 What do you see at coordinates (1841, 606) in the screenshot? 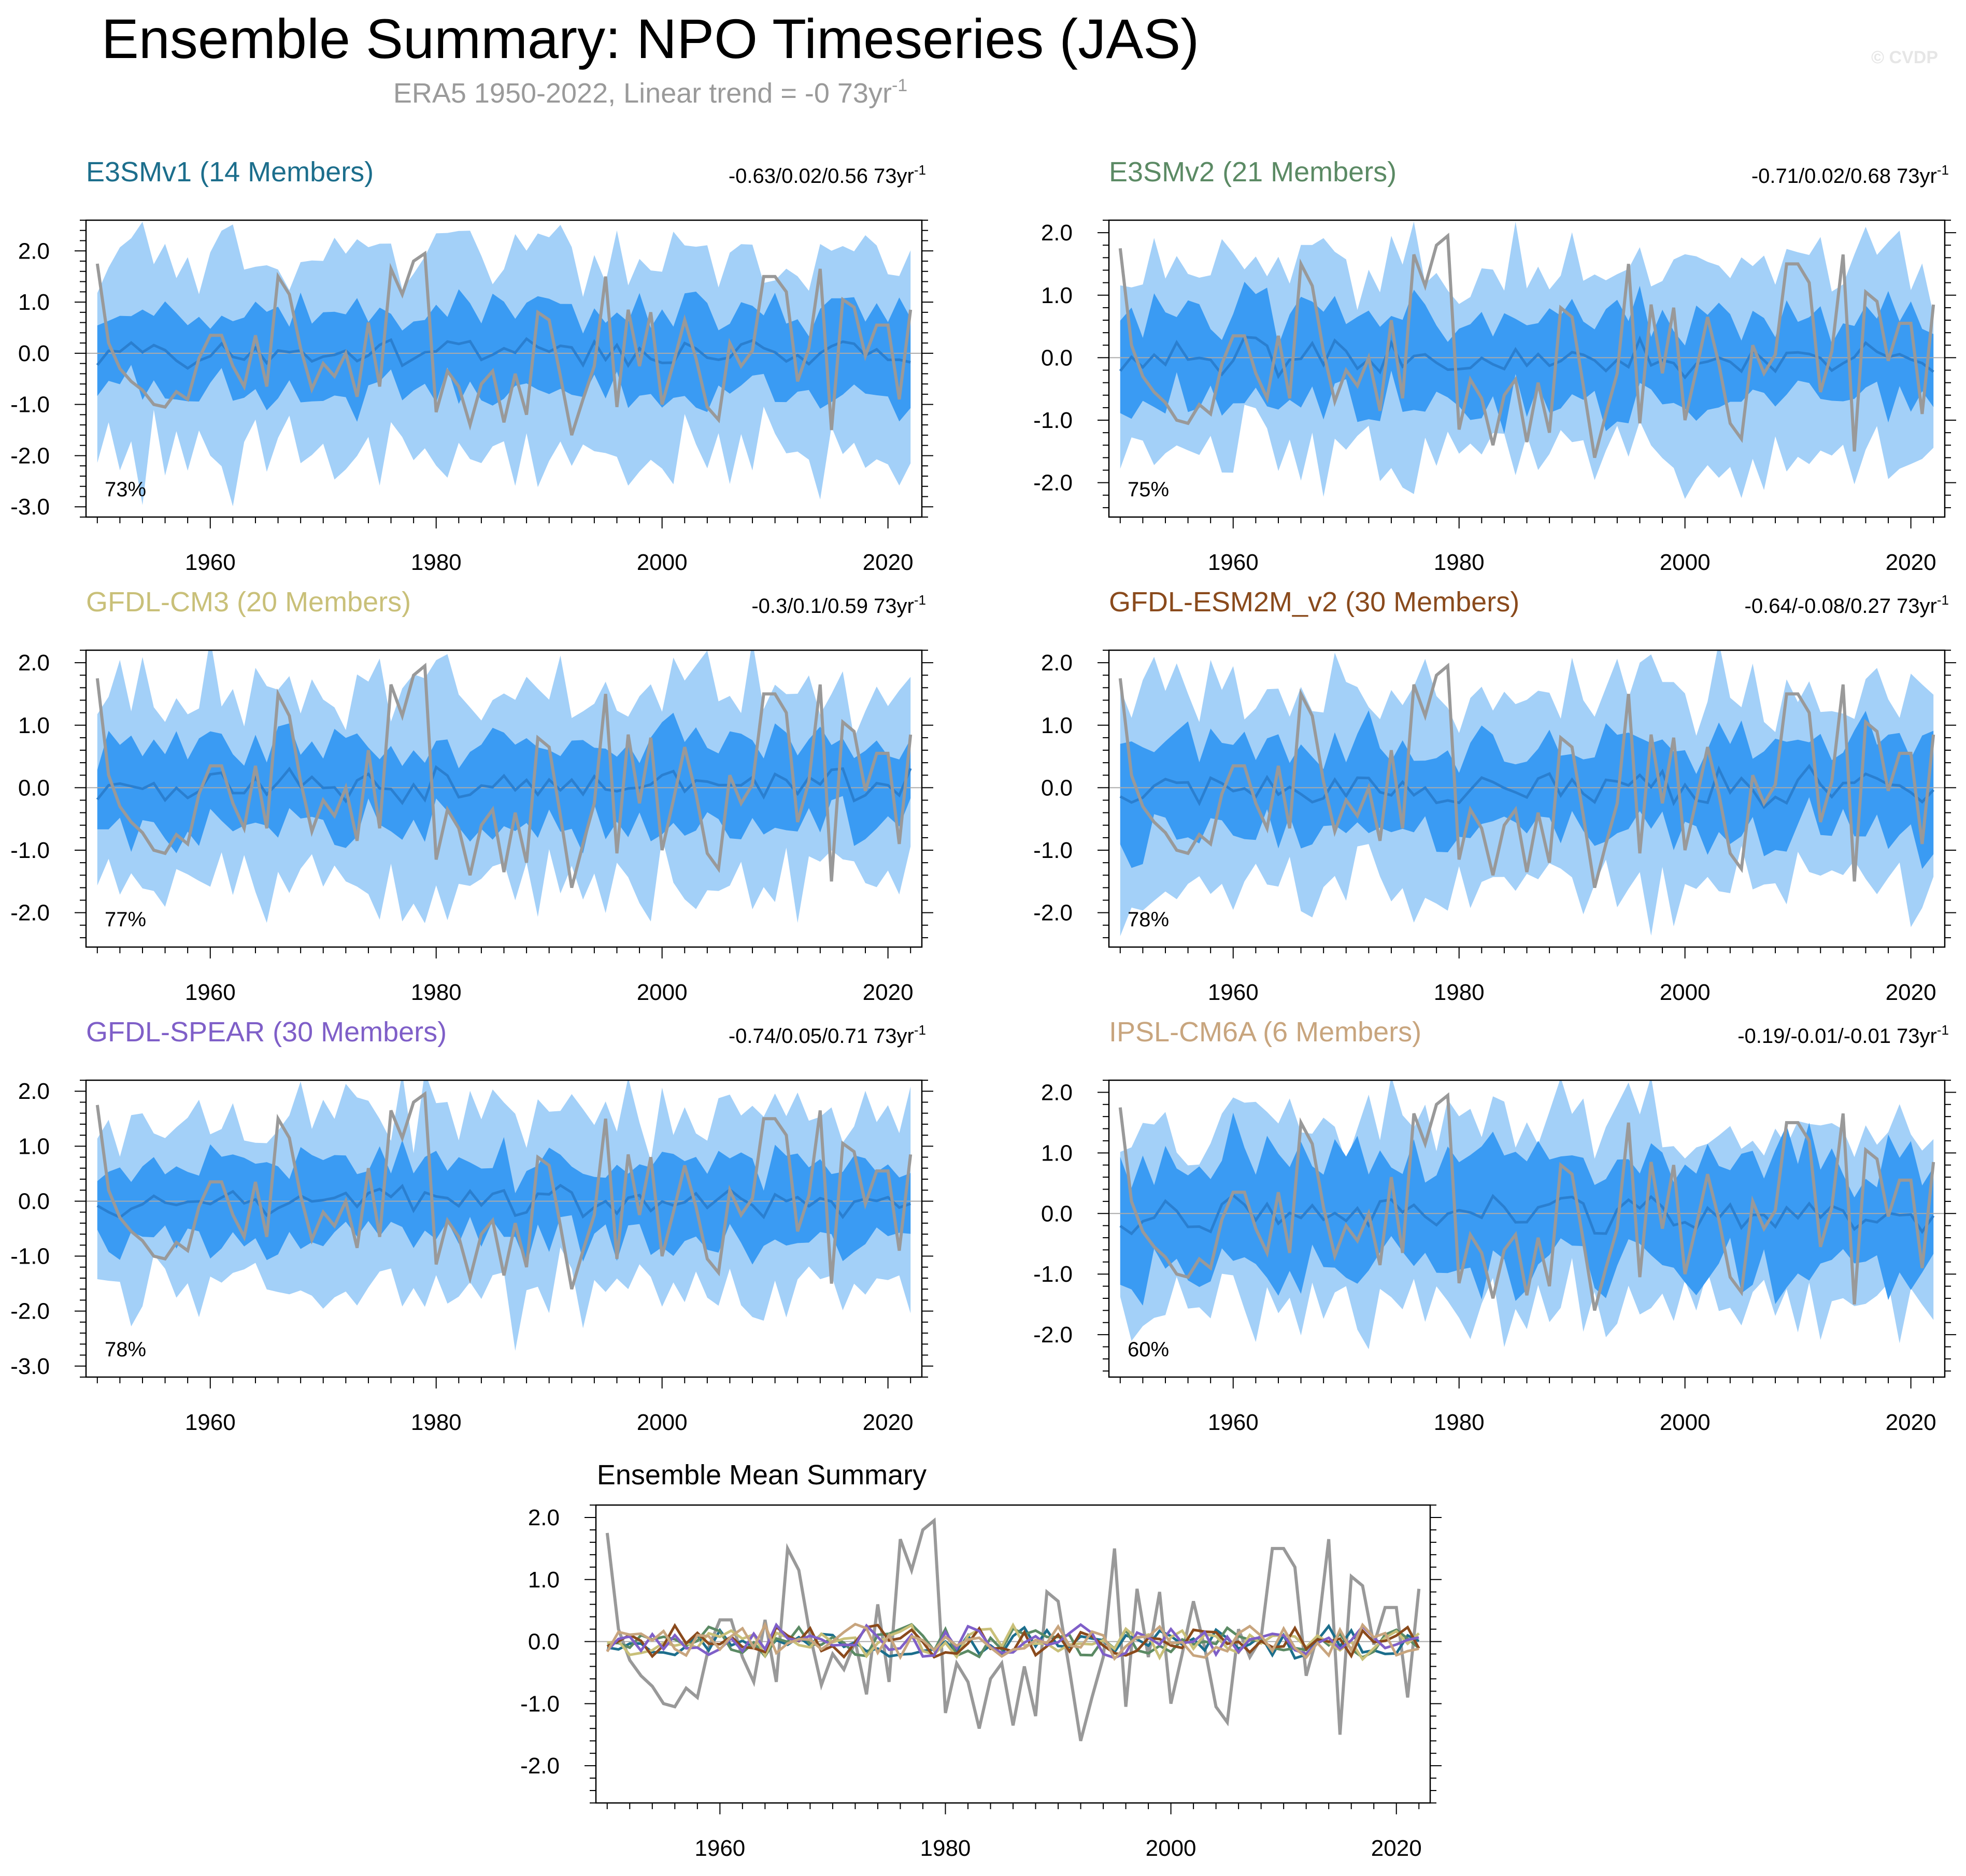
I see `trend-text: -0.64/-0.08/0.27 73yr` at bounding box center [1841, 606].